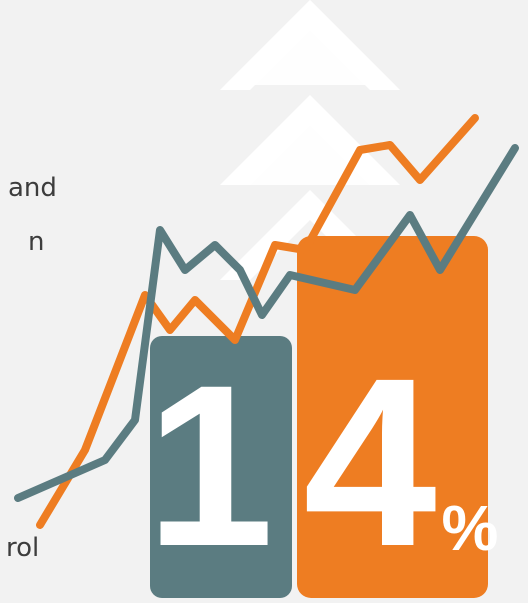 The height and width of the screenshot is (603, 528). What do you see at coordinates (210, 465) in the screenshot?
I see `digit: 1` at bounding box center [210, 465].